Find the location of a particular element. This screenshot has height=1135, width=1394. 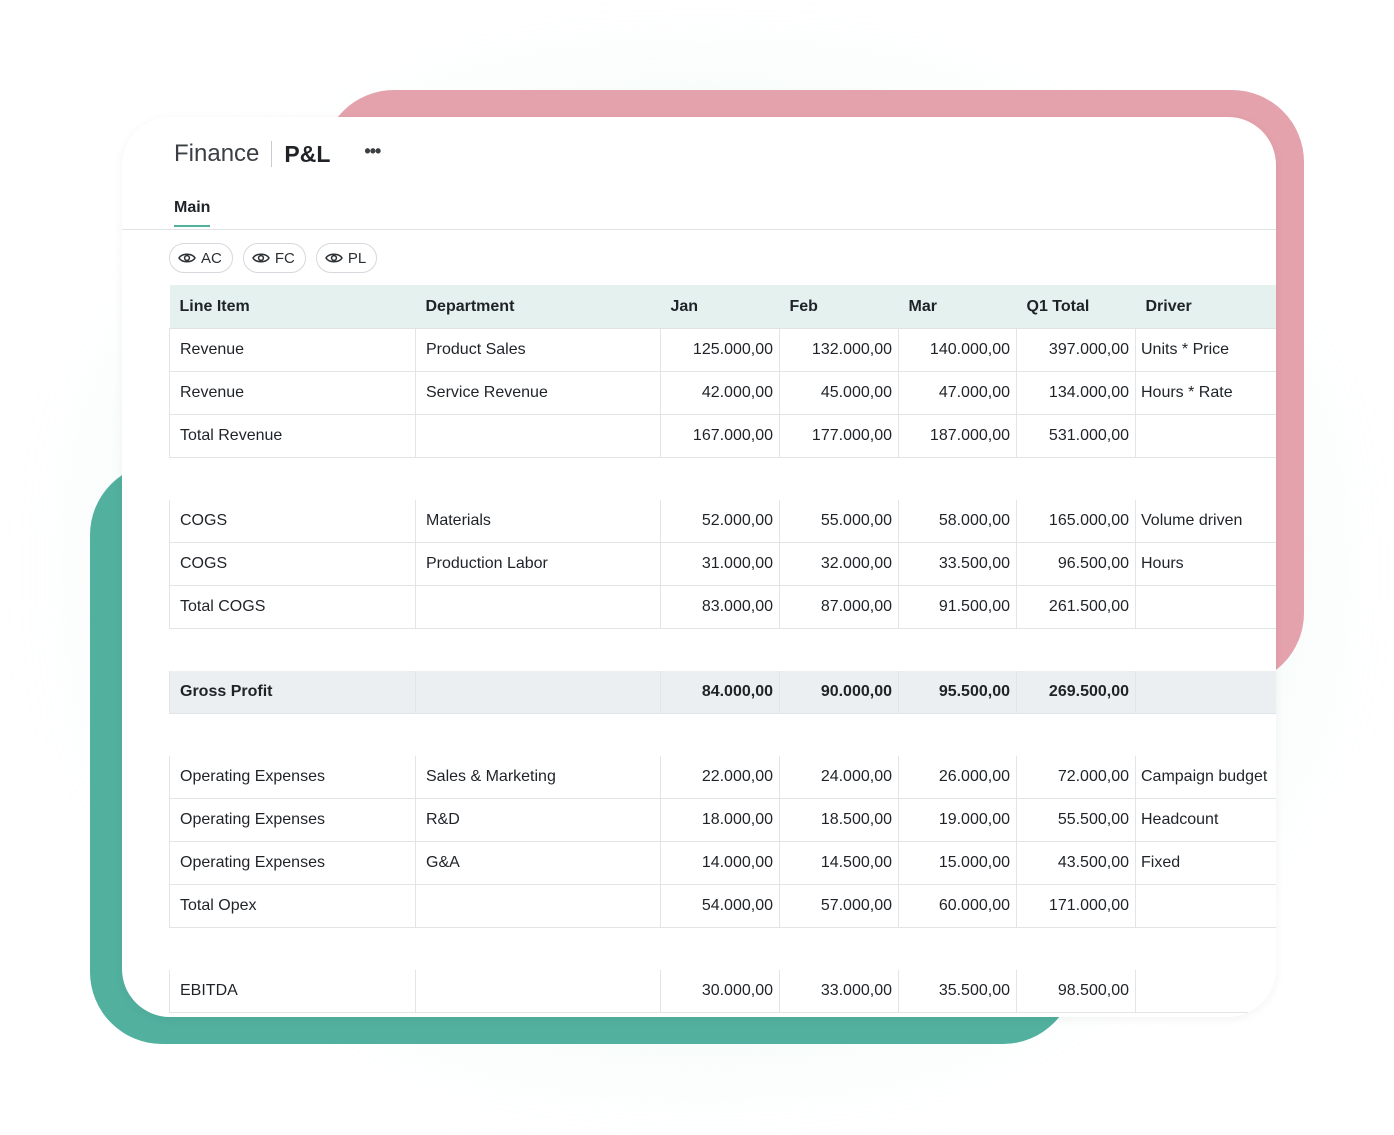

feb-cell: 33.000,00 is located at coordinates (839, 991).